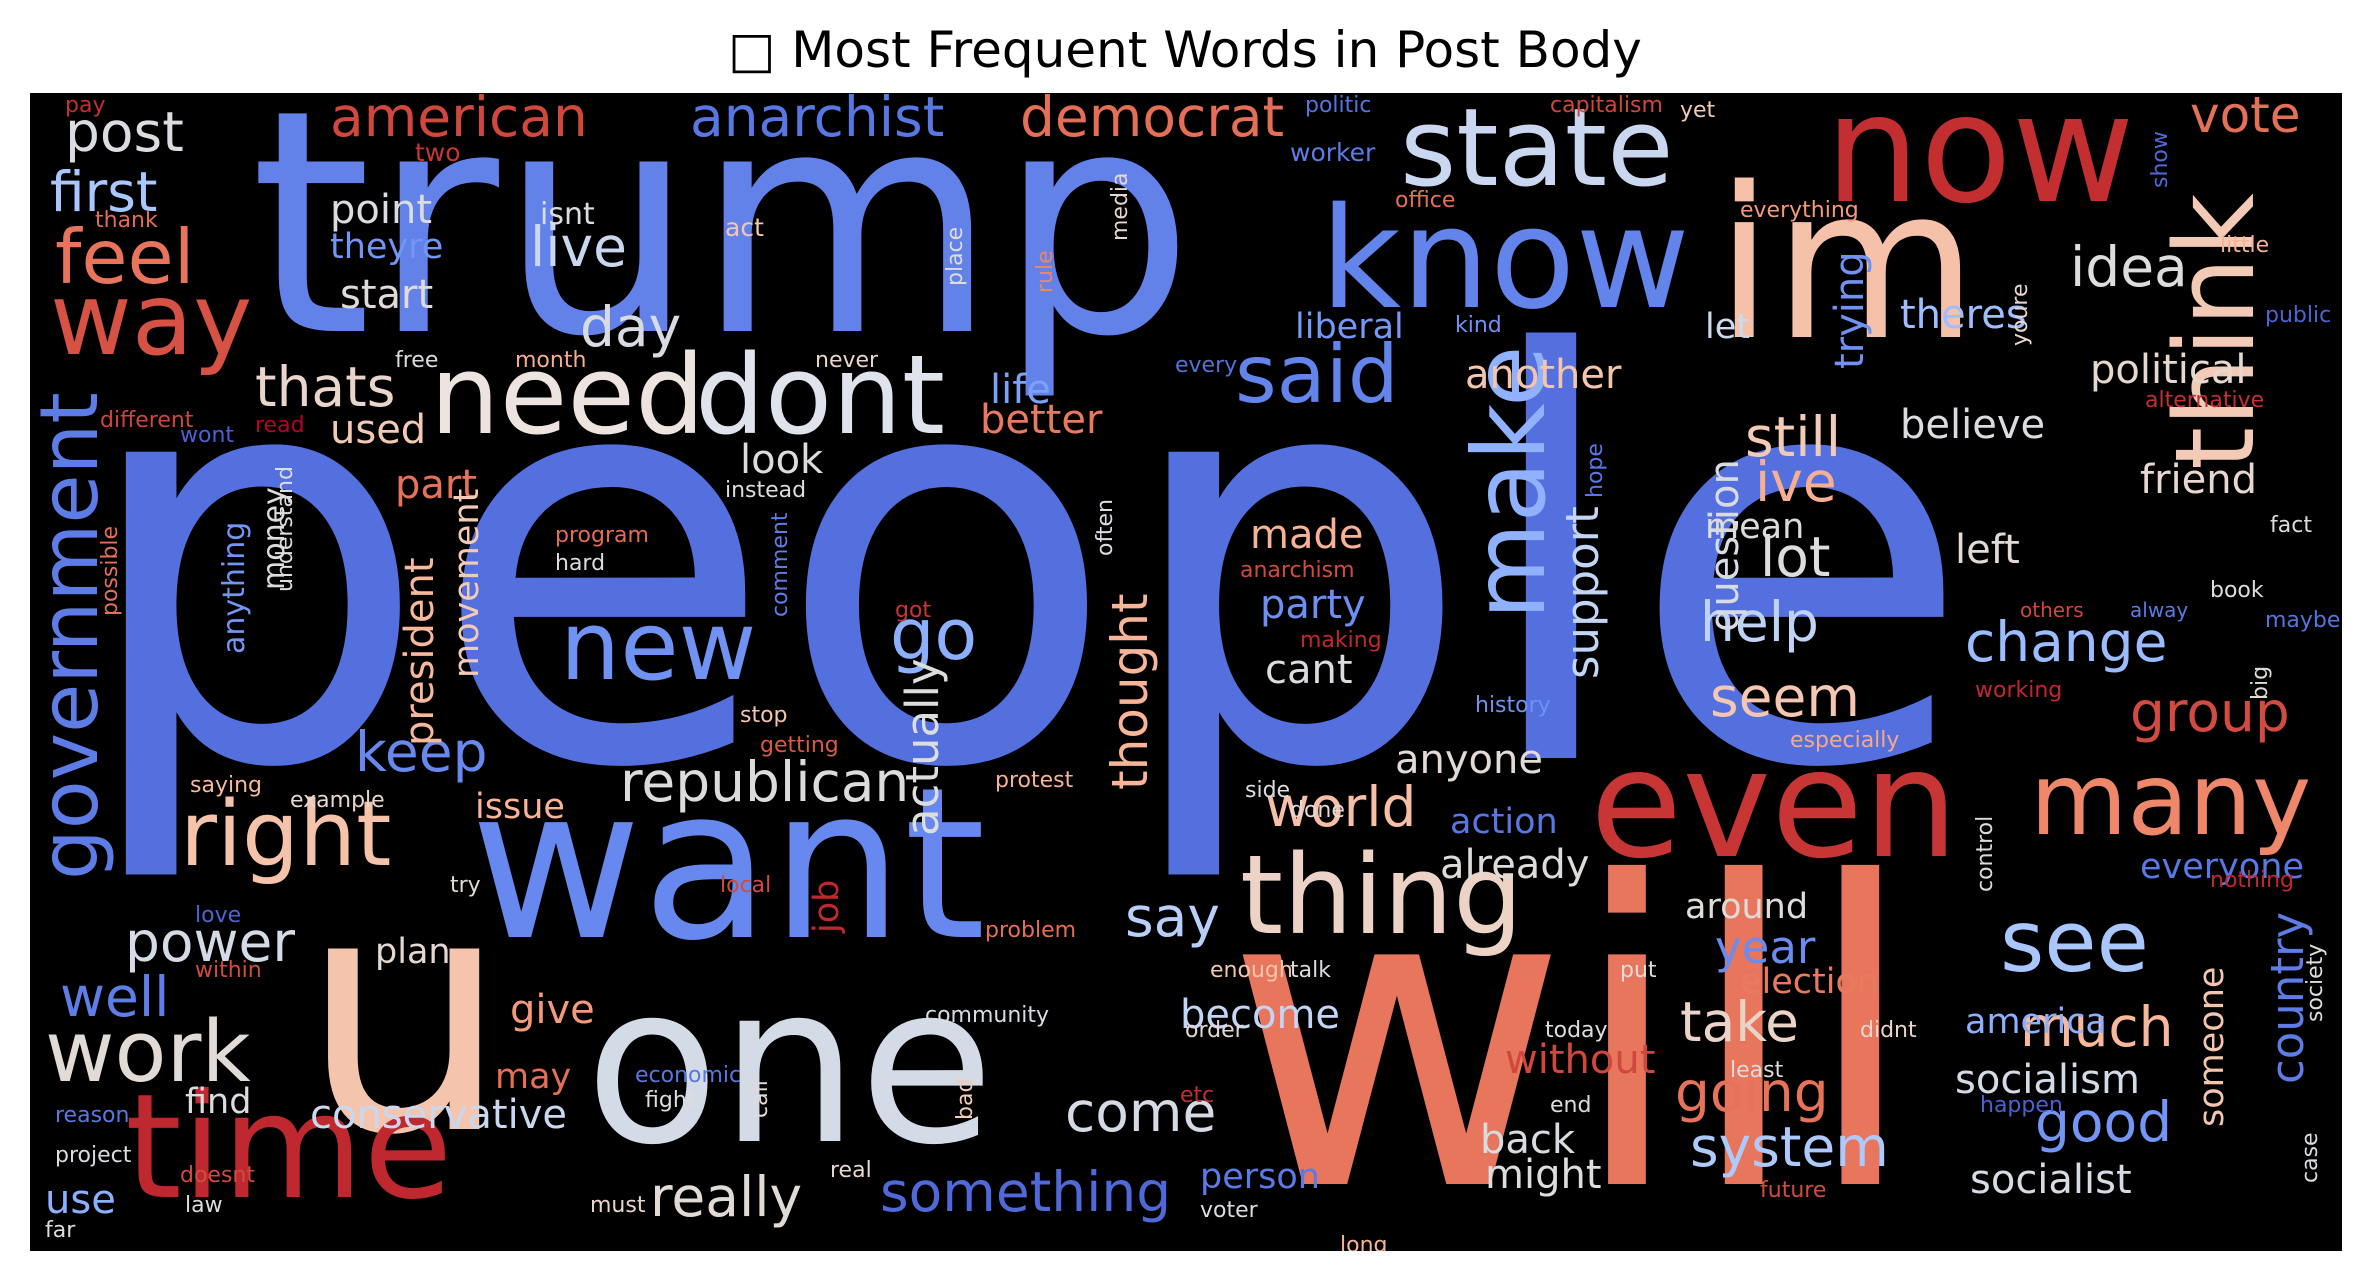 The height and width of the screenshot is (1278, 2370). Describe the element at coordinates (1985, 854) in the screenshot. I see `word-control: control` at that location.